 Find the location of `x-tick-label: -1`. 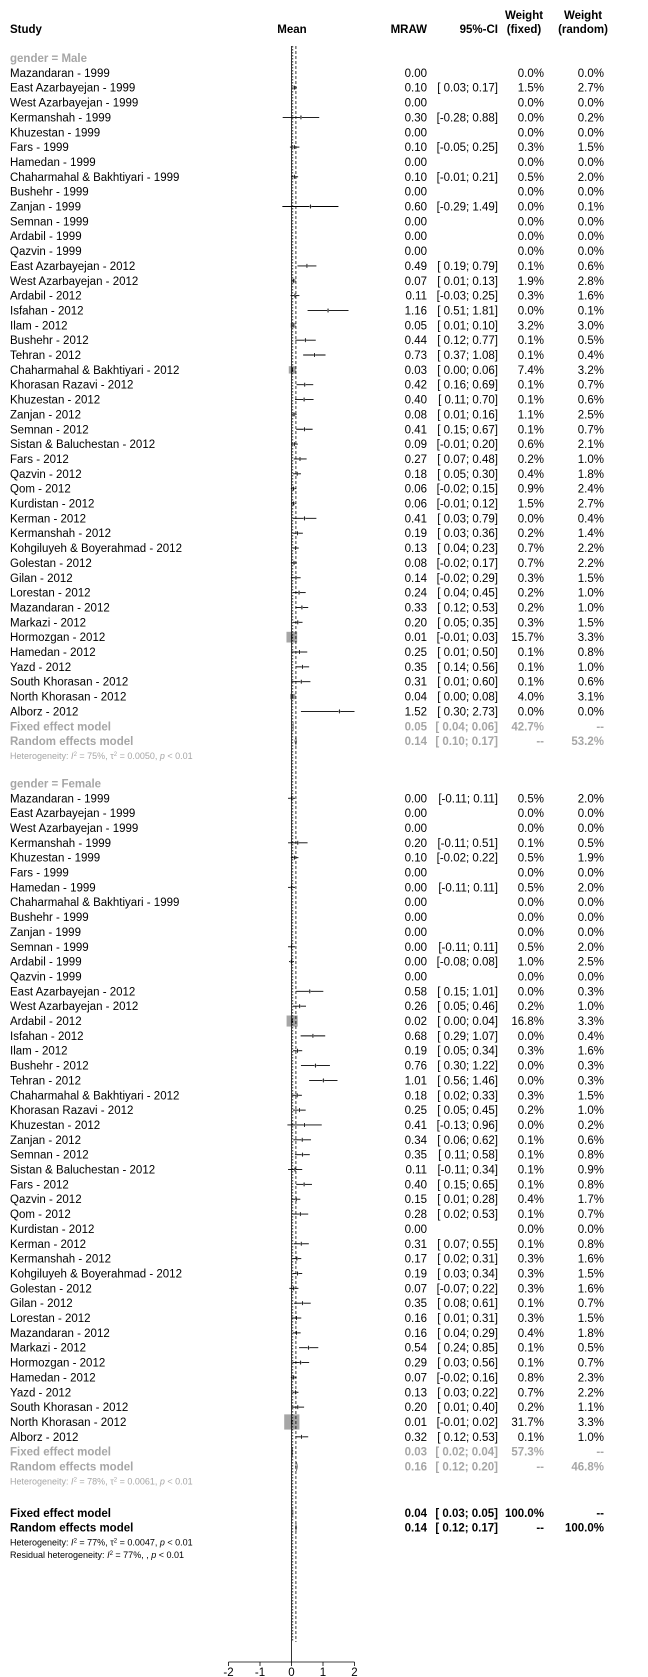

x-tick-label: -1 is located at coordinates (260, 1672).